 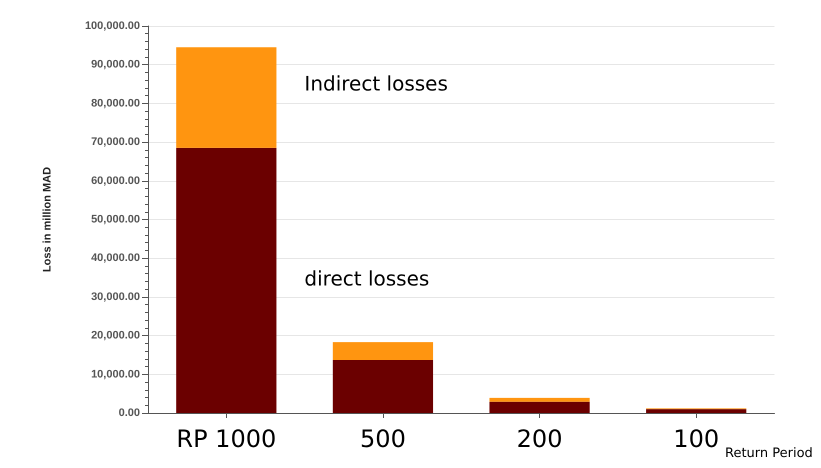 I want to click on y-tick-label: 50,000.00, so click(x=115, y=220).